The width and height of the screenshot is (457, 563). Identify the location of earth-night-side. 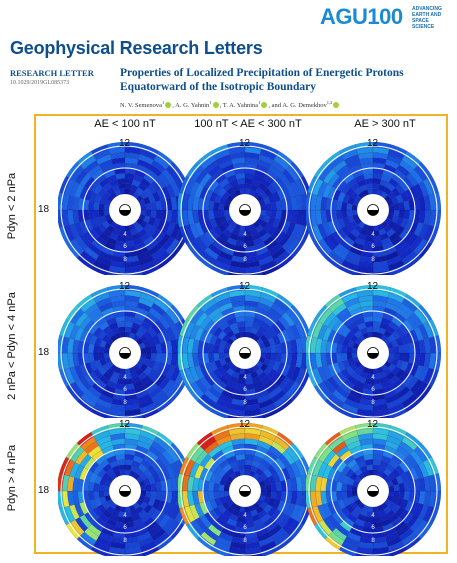
(245, 494).